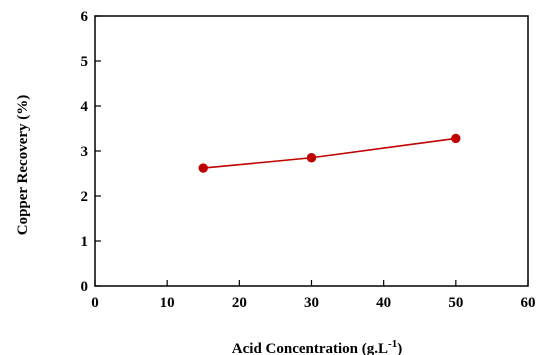 The height and width of the screenshot is (355, 542). I want to click on y-tick-label-1: 1, so click(85, 242).